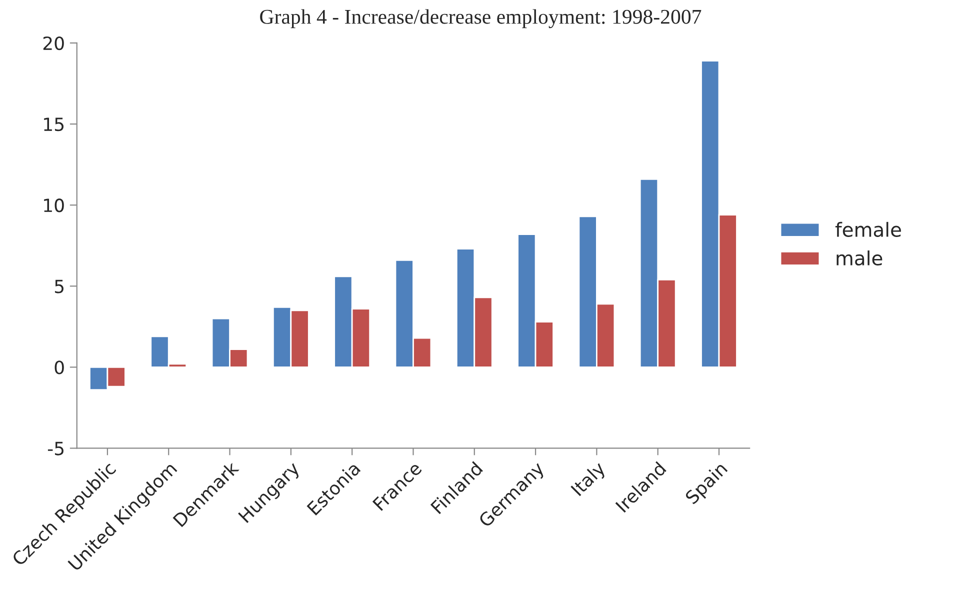 The width and height of the screenshot is (961, 614). Describe the element at coordinates (481, 18) in the screenshot. I see `chart-title: Graph 4 - Increase/decrease employment: 1998-2007` at that location.